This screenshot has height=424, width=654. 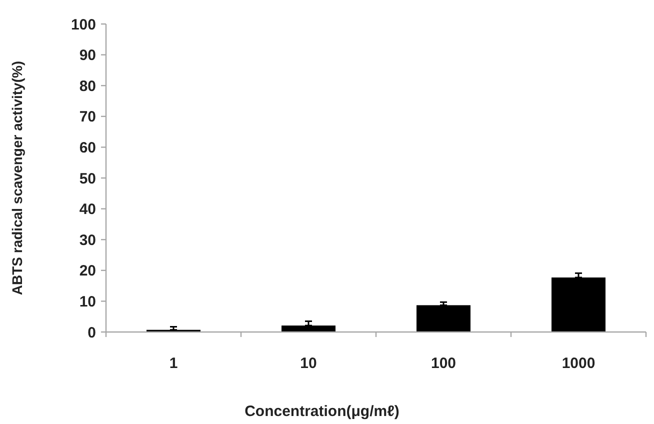 What do you see at coordinates (87, 301) in the screenshot?
I see `y-tick-label: 10` at bounding box center [87, 301].